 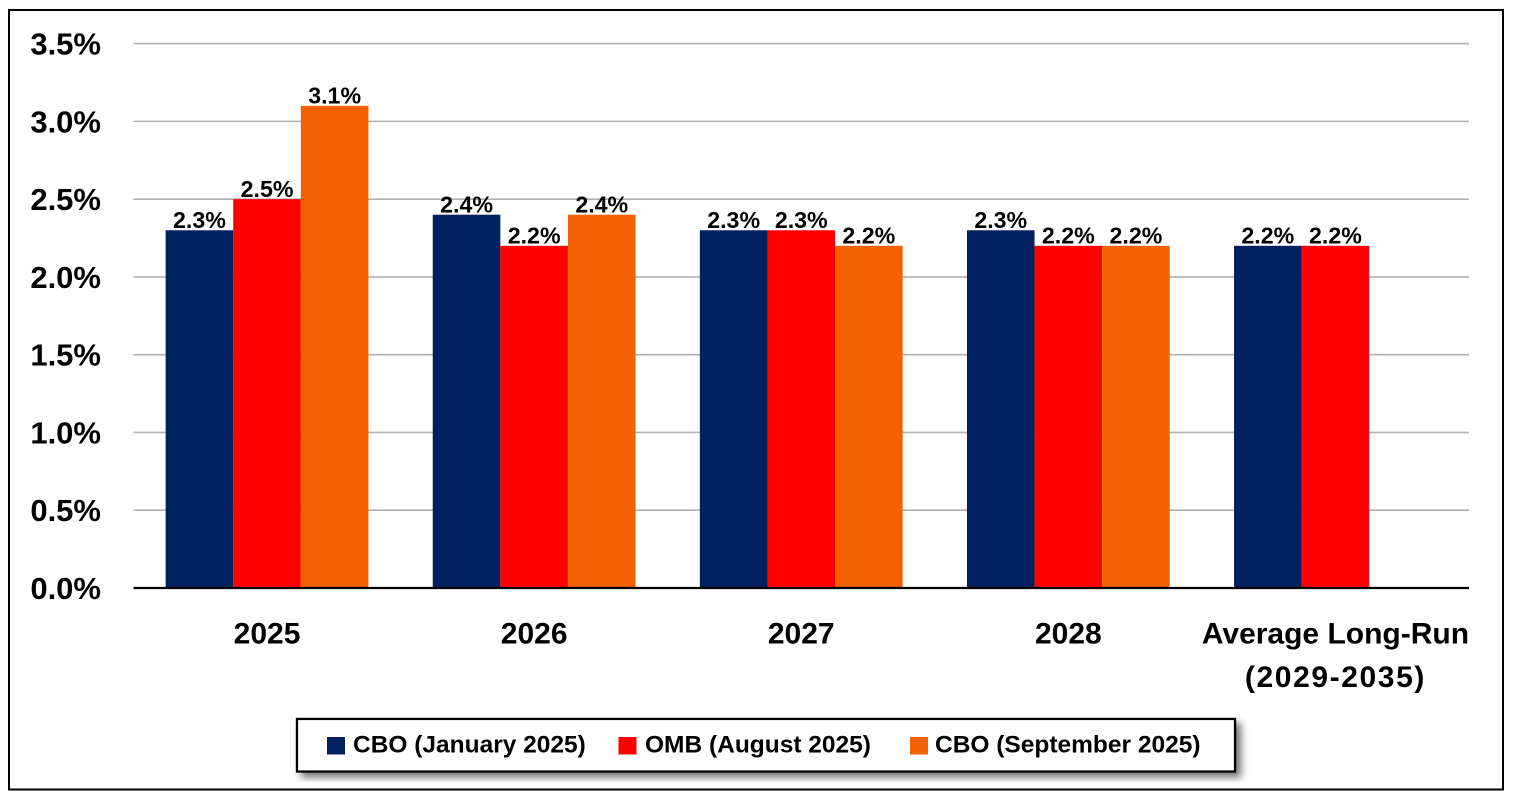 I want to click on svg-text: 2.0%, so click(x=65, y=277).